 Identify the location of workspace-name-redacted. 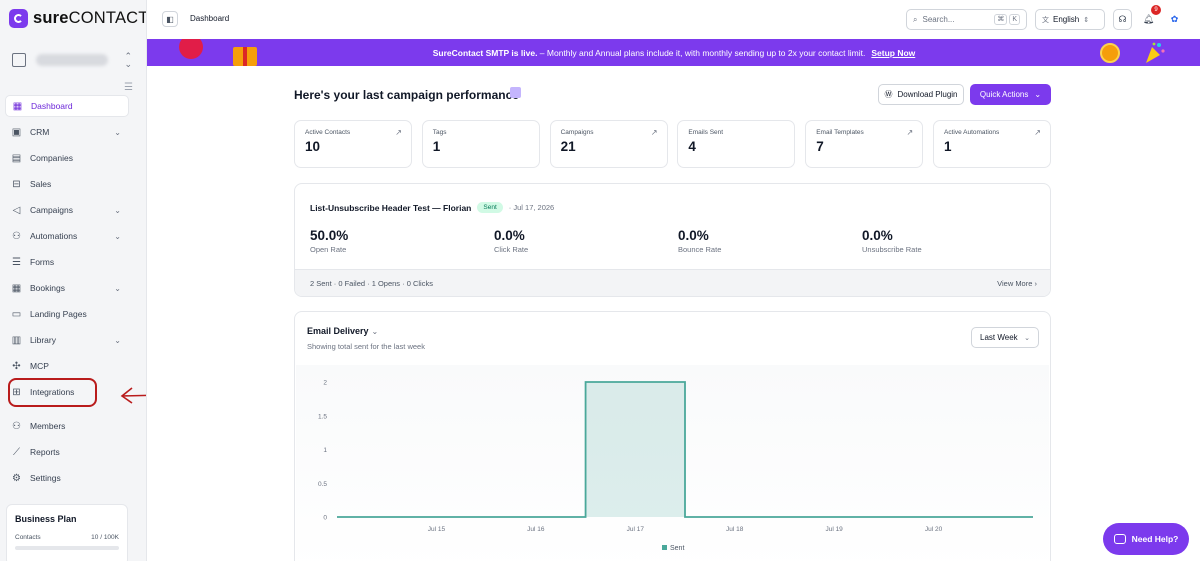
(72, 60).